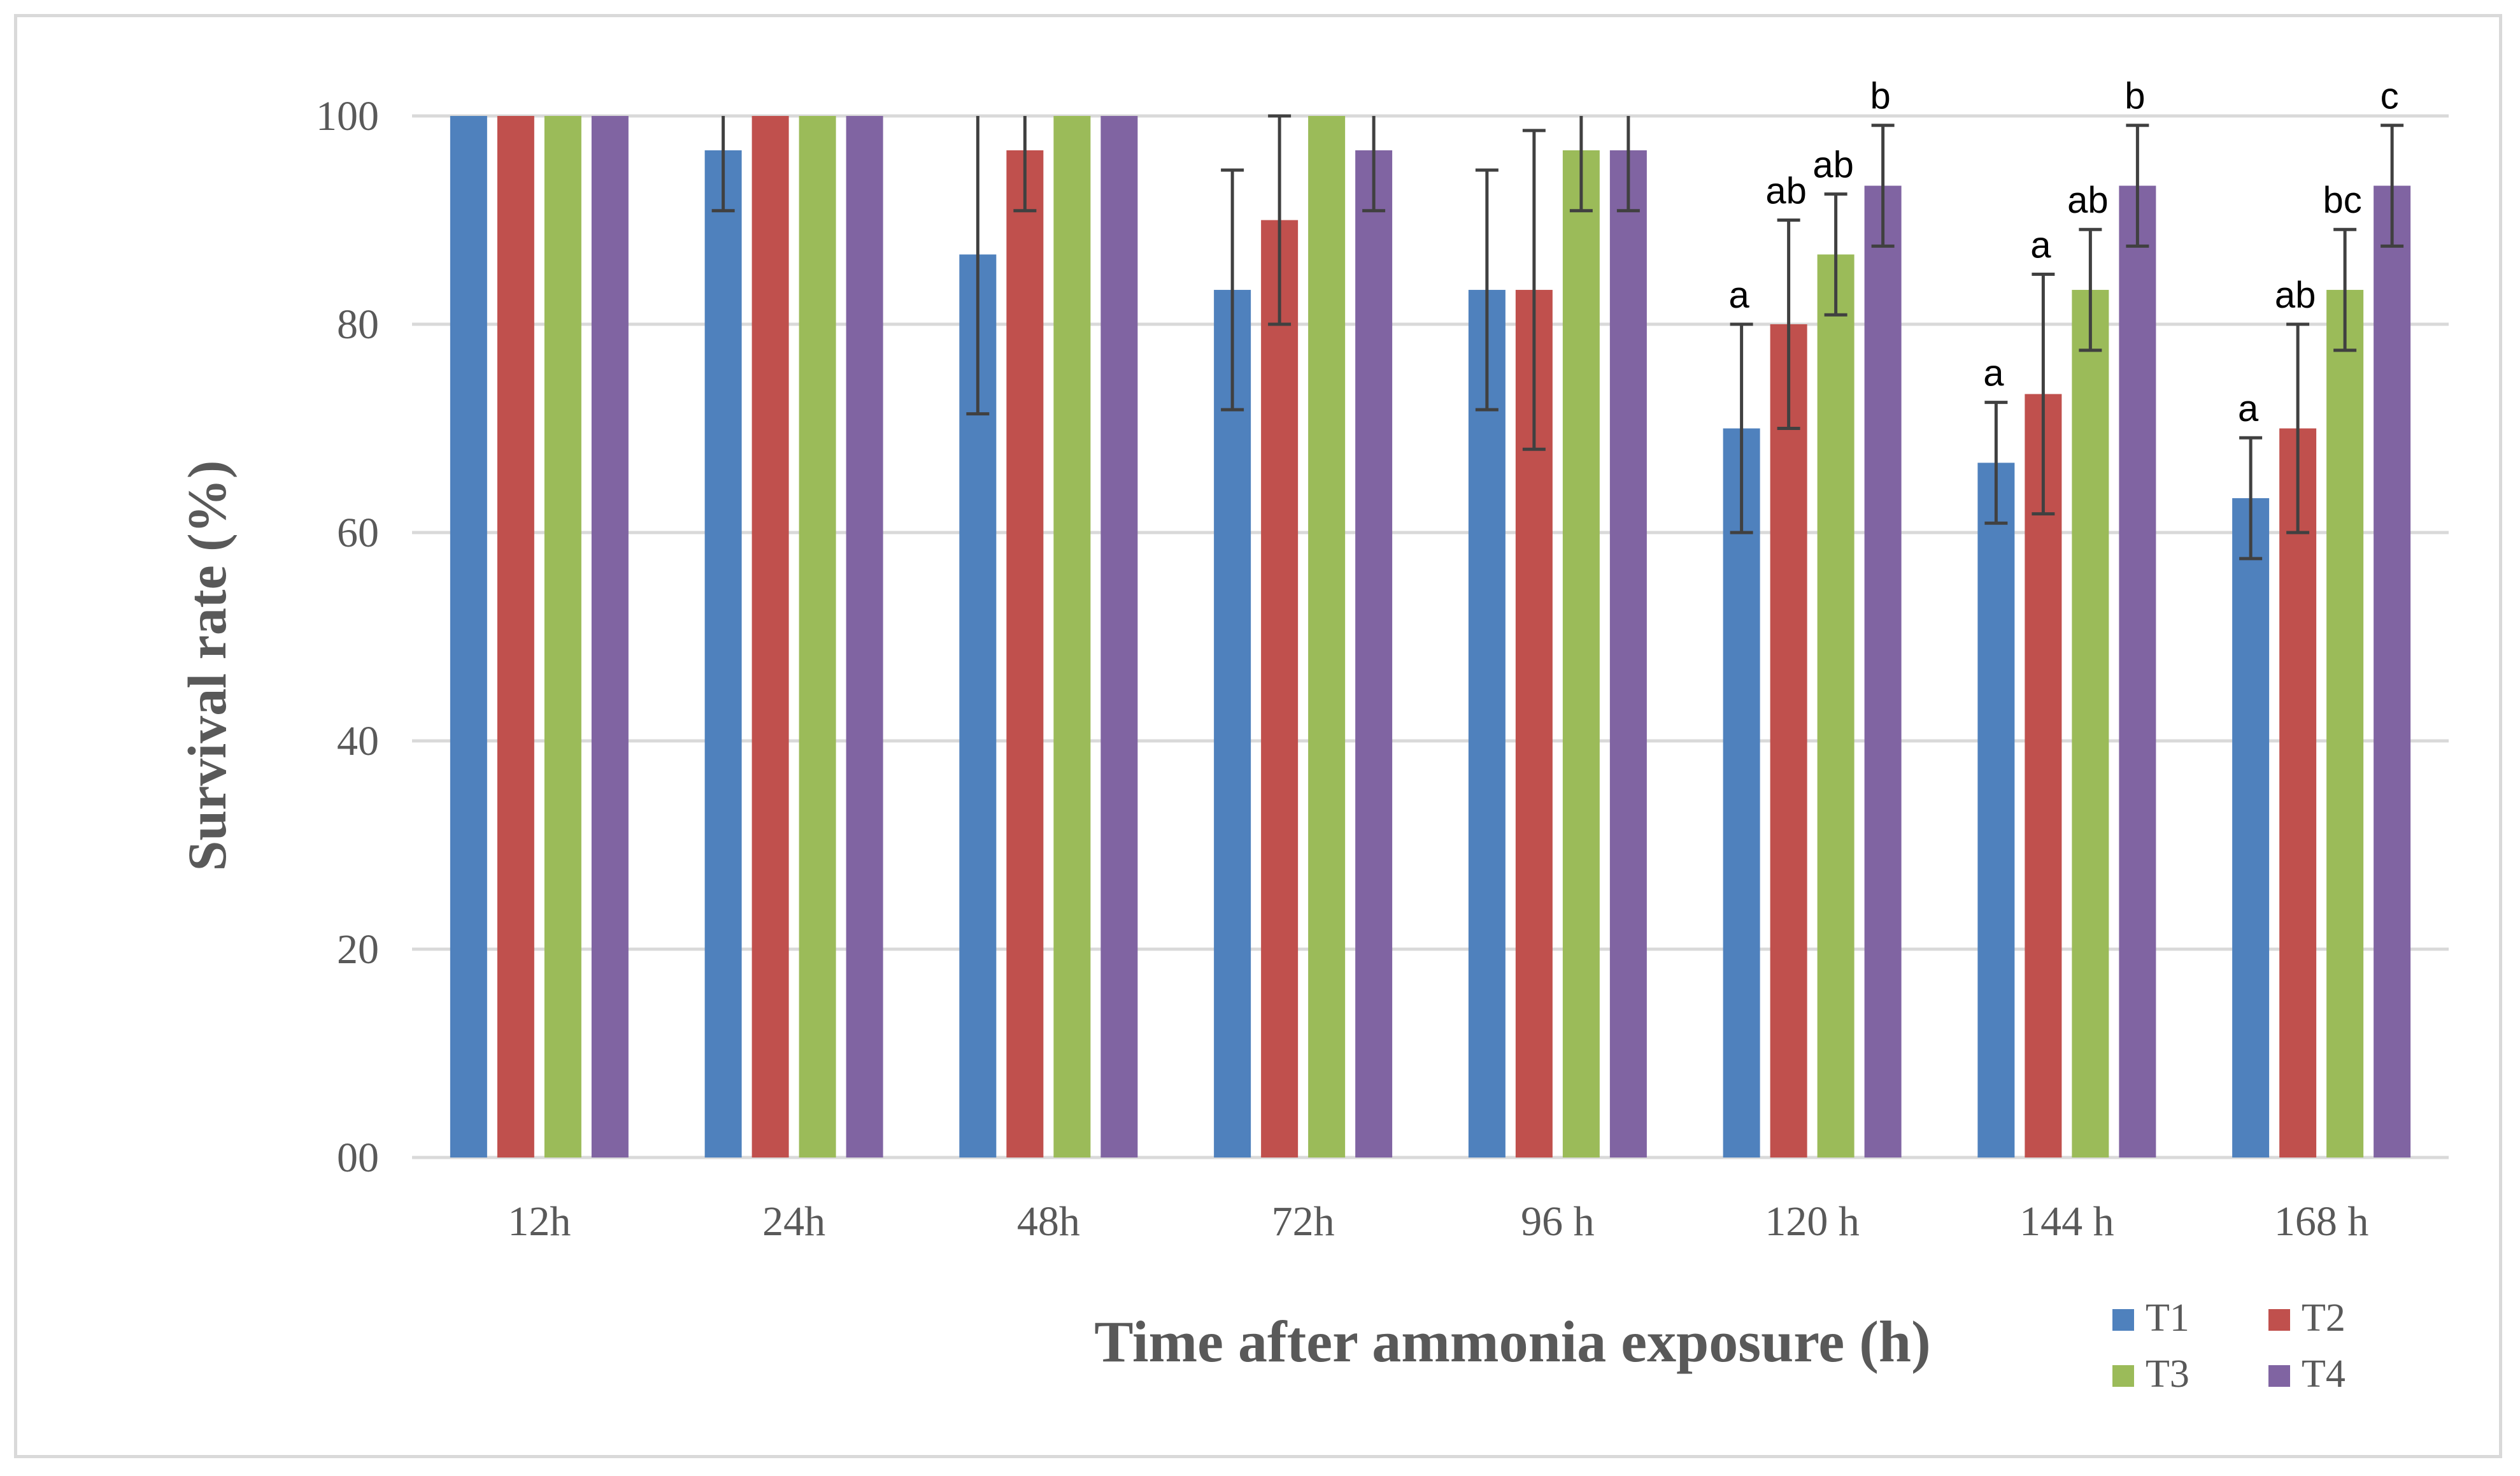 Image resolution: width=2520 pixels, height=1476 pixels. I want to click on y-tick-label: 80, so click(358, 324).